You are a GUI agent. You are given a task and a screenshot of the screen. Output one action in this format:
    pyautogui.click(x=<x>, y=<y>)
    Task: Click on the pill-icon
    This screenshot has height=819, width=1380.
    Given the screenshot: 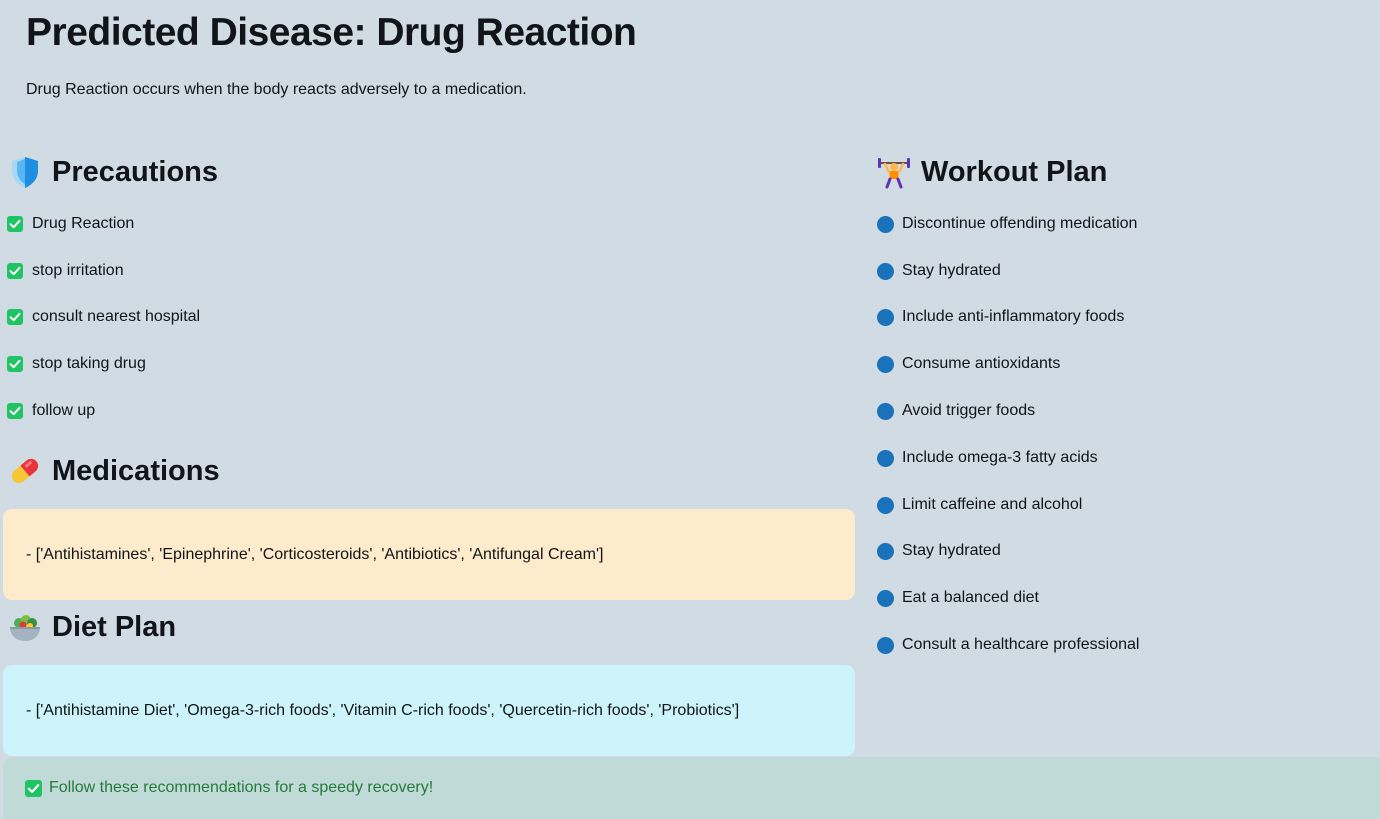 What is the action you would take?
    pyautogui.click(x=25, y=471)
    